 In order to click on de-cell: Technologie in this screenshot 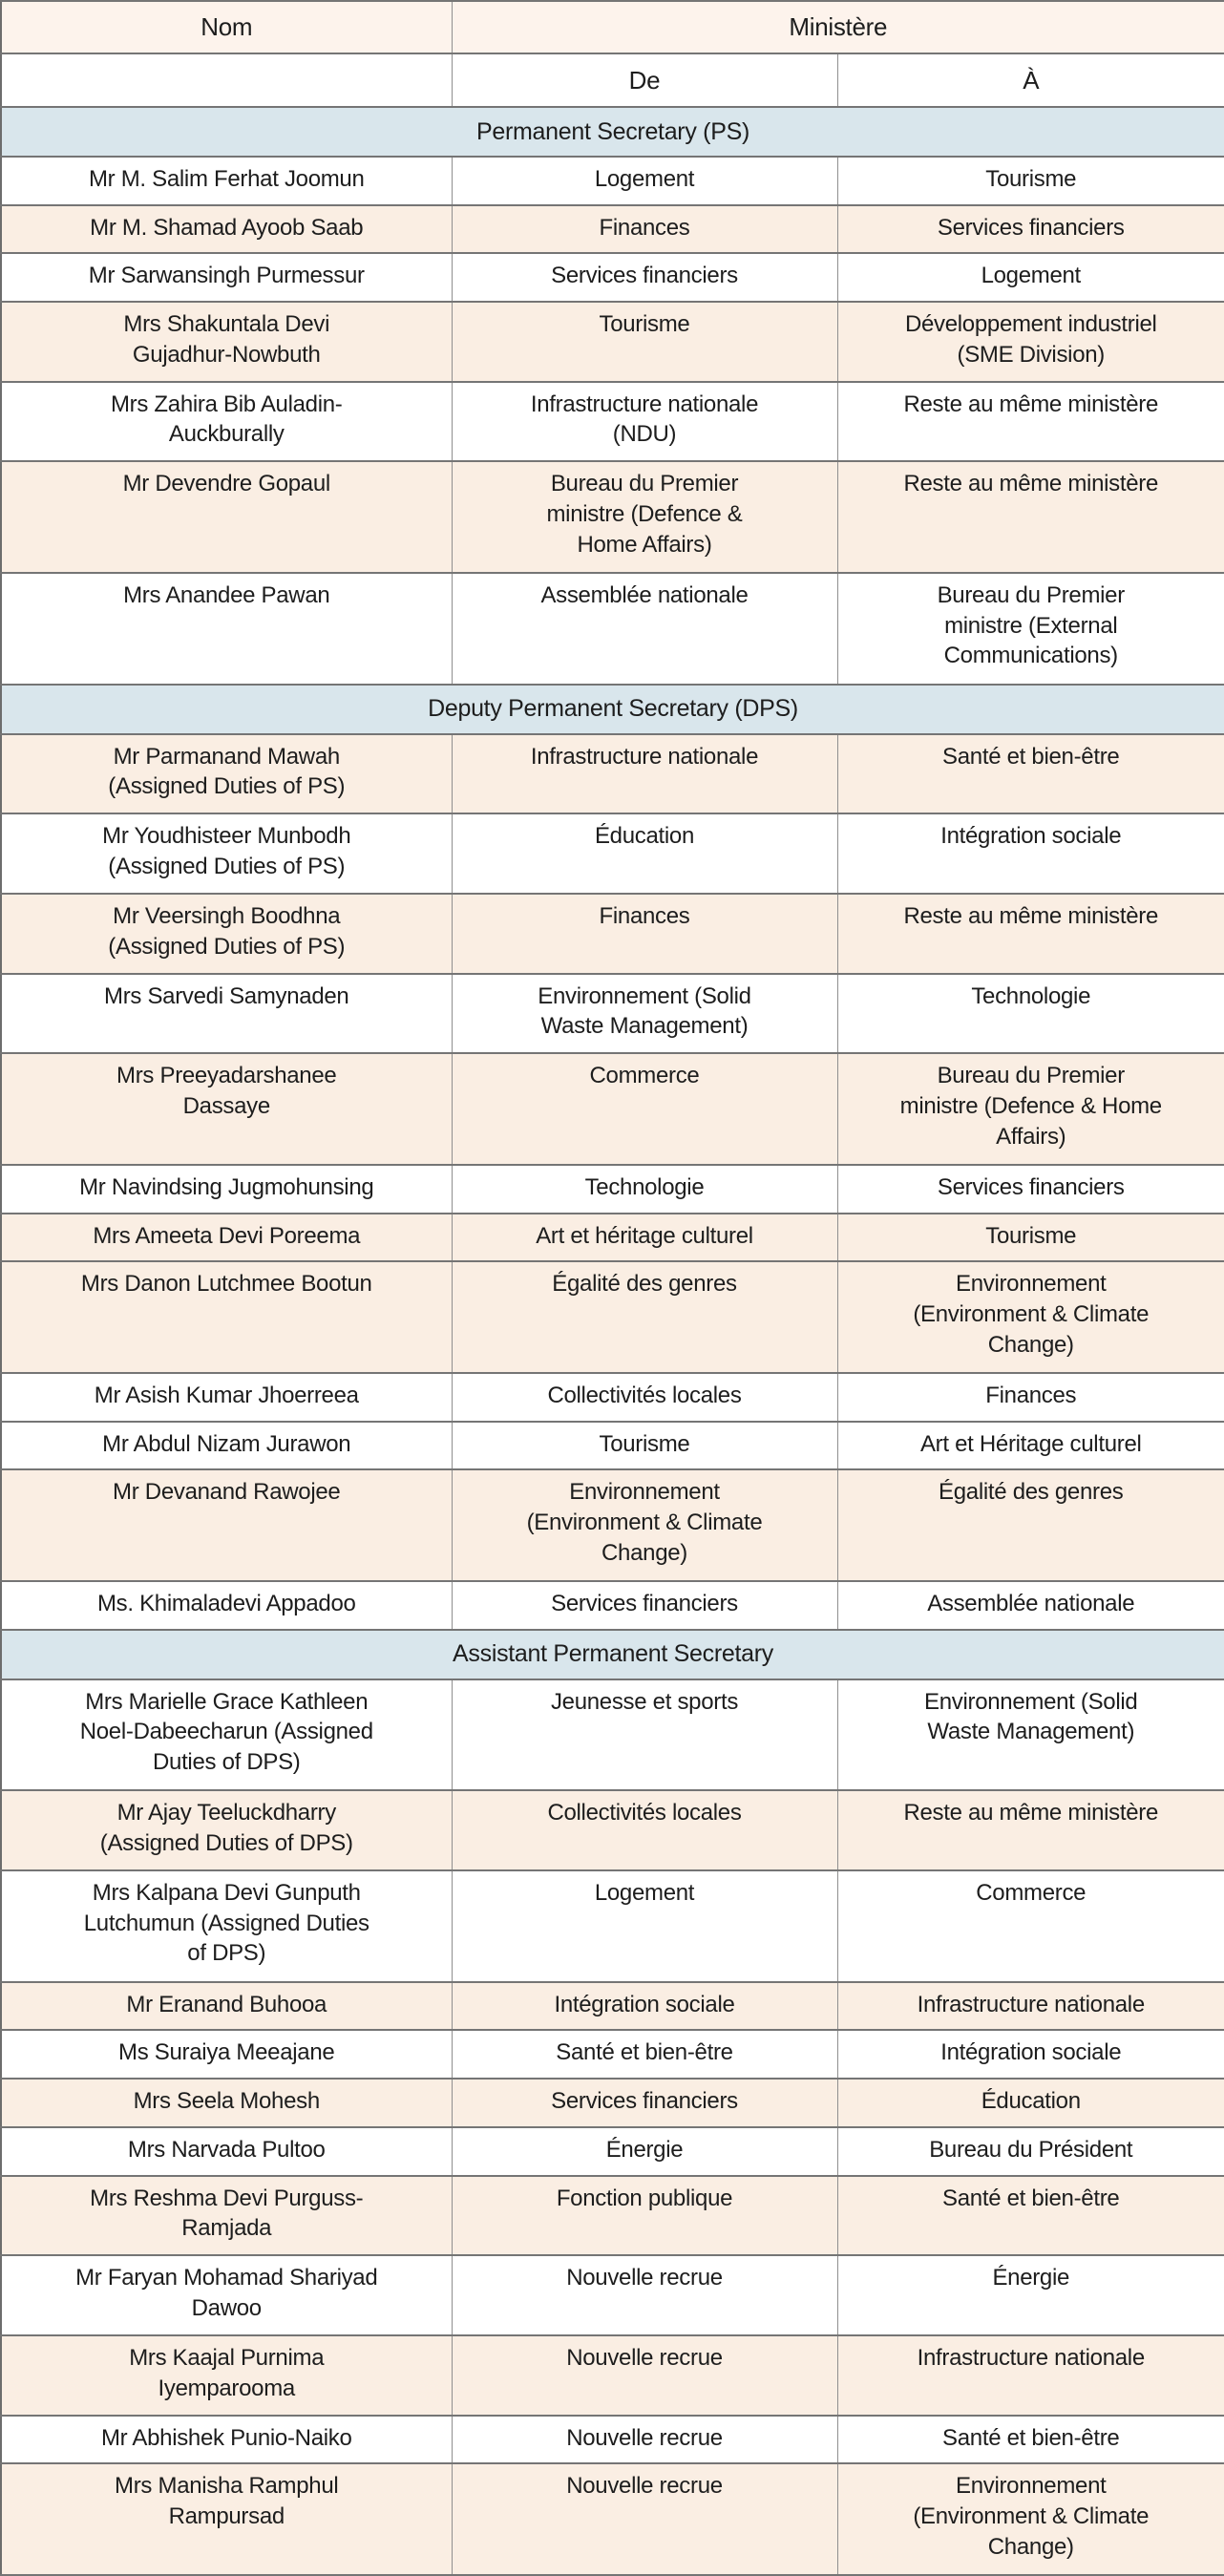, I will do `click(644, 1189)`.